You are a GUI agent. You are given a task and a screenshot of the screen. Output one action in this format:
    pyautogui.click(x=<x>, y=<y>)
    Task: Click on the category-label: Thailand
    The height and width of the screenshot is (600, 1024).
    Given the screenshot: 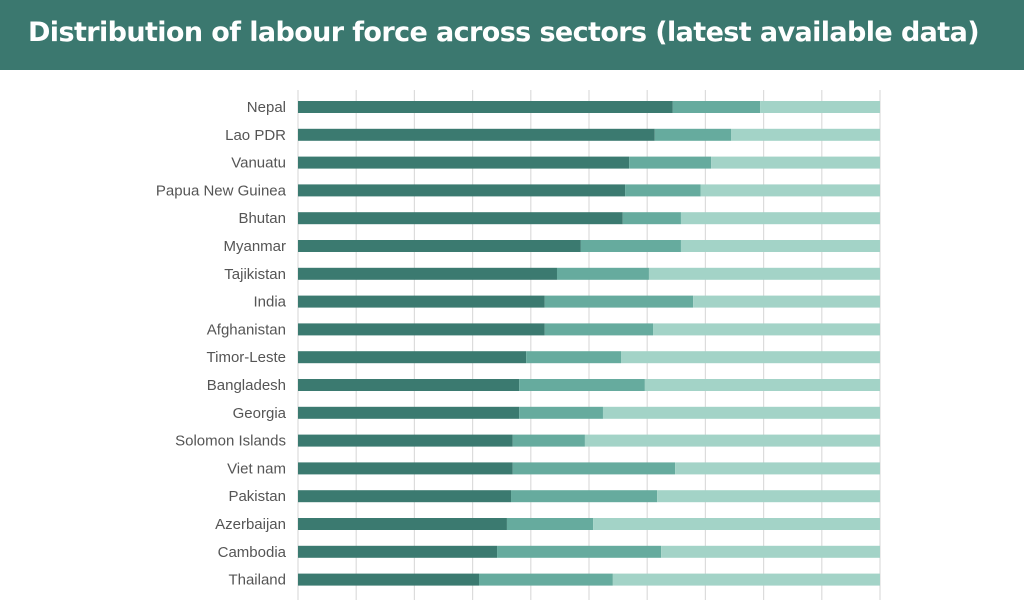 What is the action you would take?
    pyautogui.click(x=257, y=580)
    